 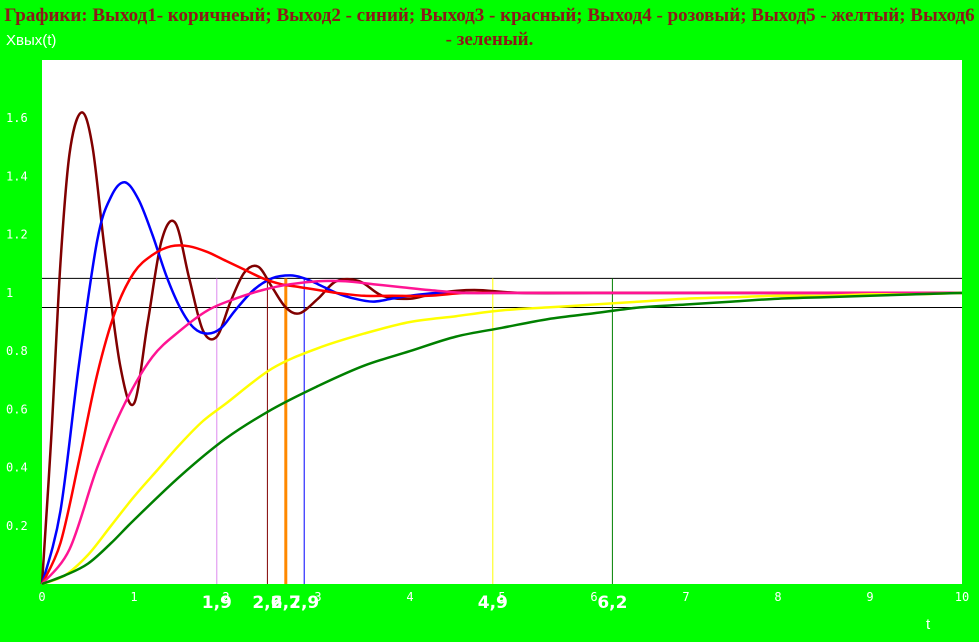 I want to click on x-tick-label-3: 3, so click(x=317, y=597).